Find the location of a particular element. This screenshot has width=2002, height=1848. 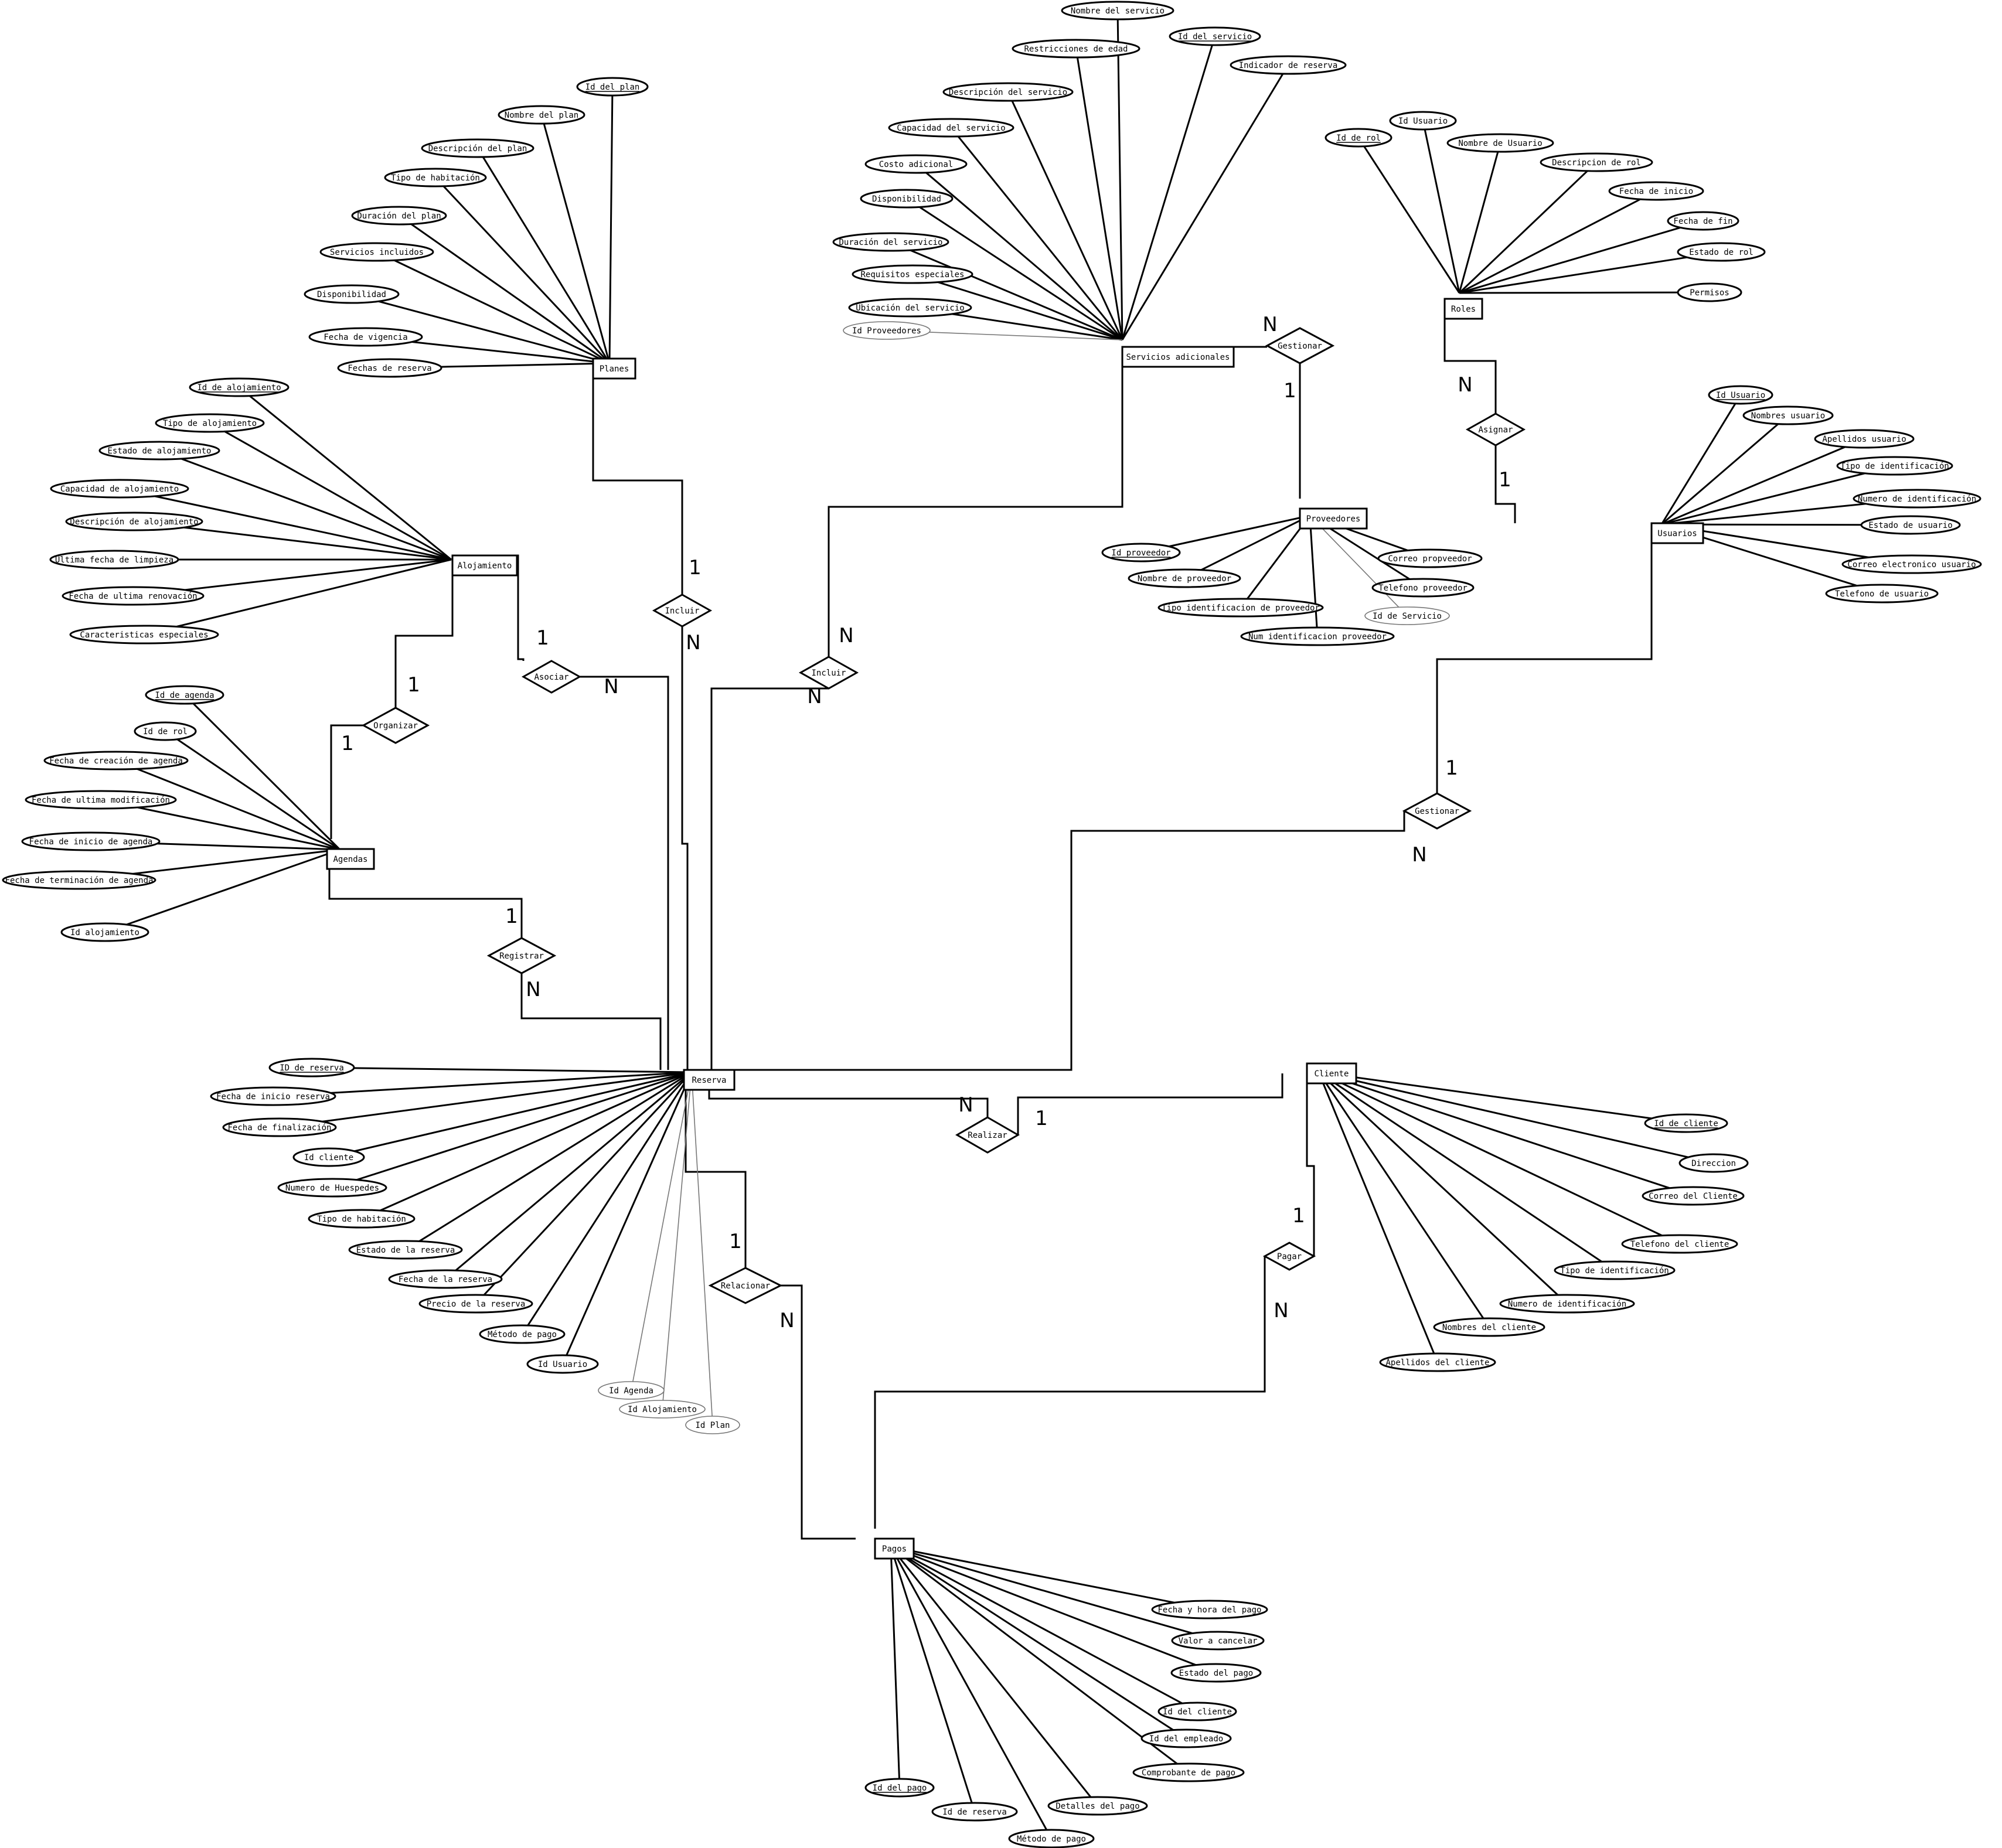

cardinality-gestionar_usr_top: 1 is located at coordinates (1451, 768).